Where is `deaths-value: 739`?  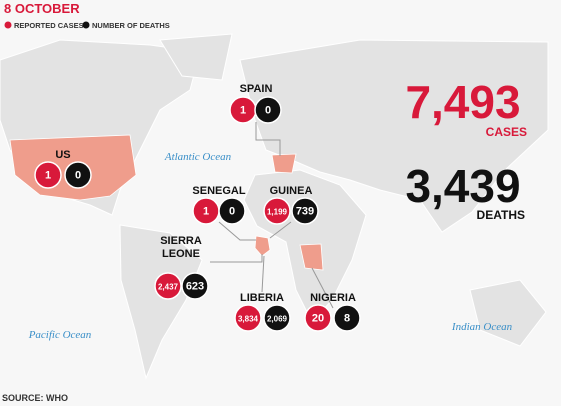 deaths-value: 739 is located at coordinates (305, 212).